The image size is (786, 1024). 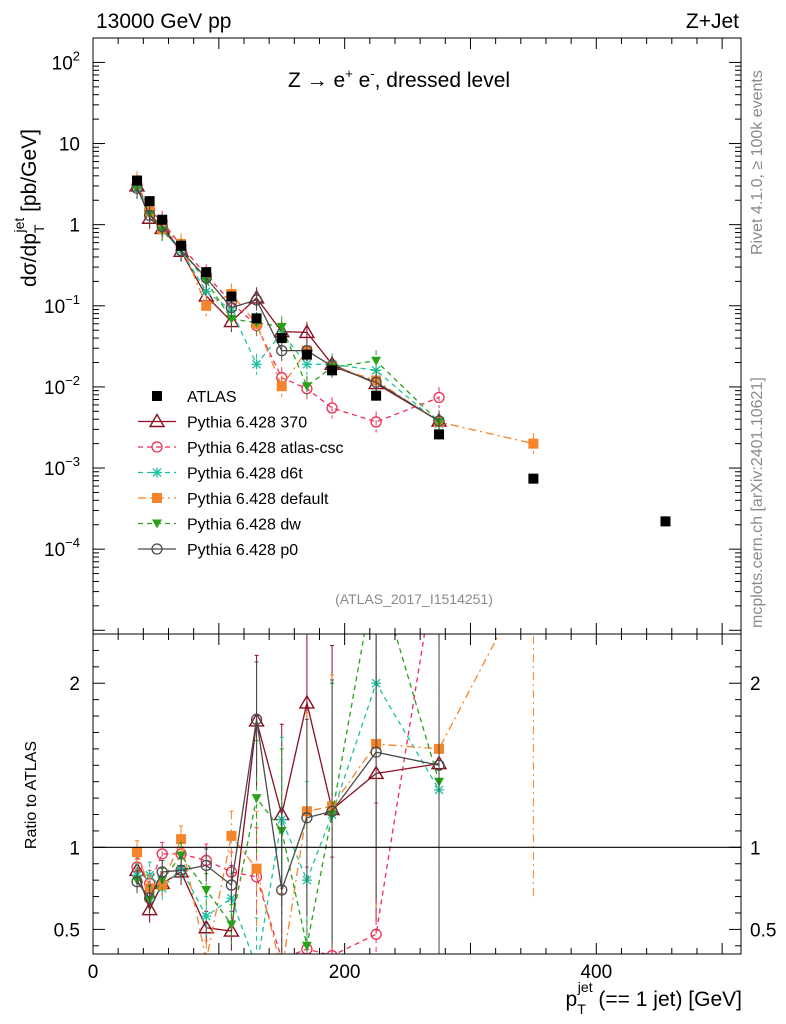 What do you see at coordinates (596, 972) in the screenshot?
I see `x-tick-label: 400` at bounding box center [596, 972].